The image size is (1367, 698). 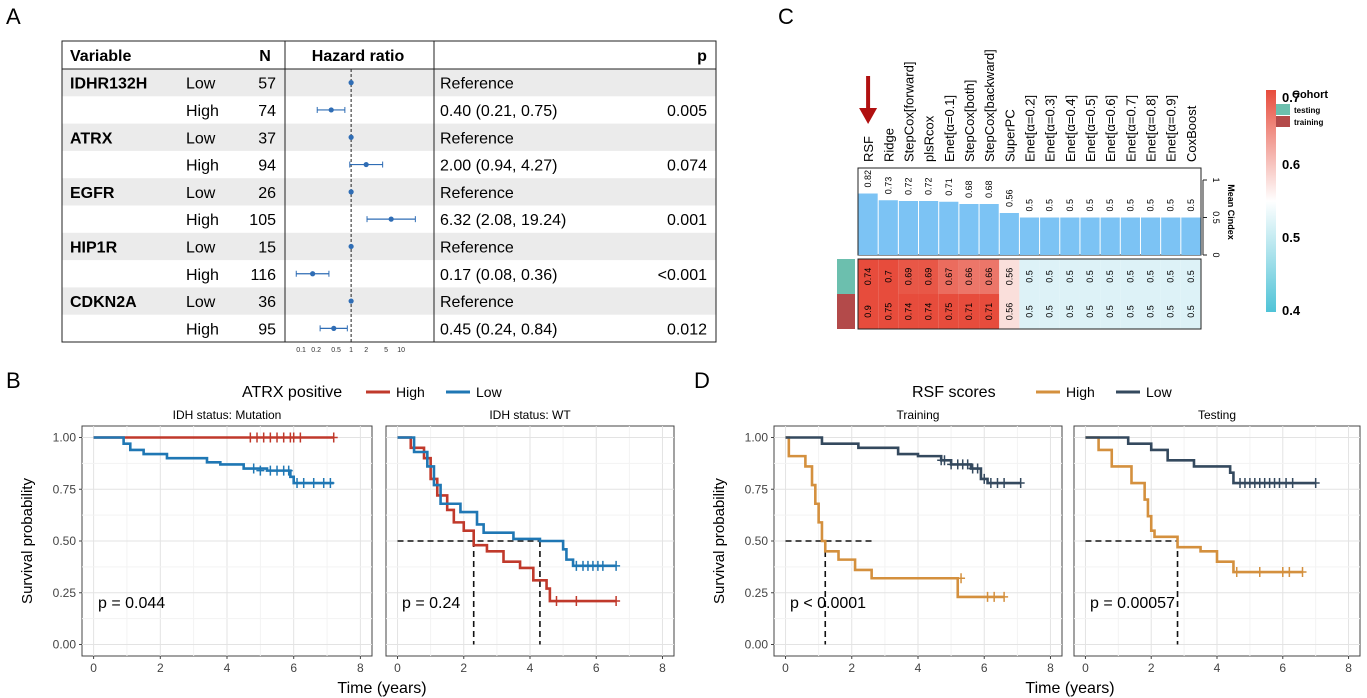 I want to click on n-value: 95, so click(x=267, y=329).